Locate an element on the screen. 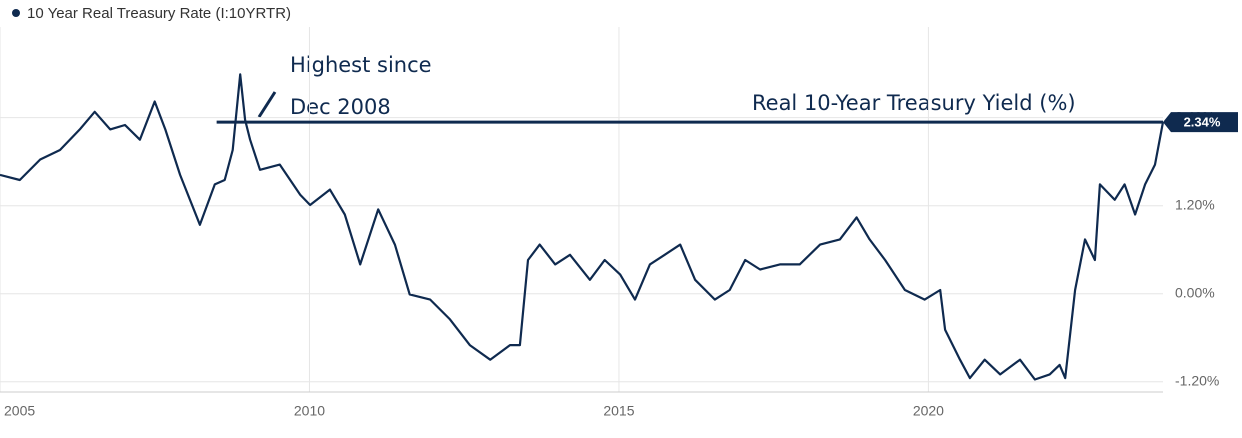 This screenshot has width=1242, height=438. value-callout-label: 2.34% is located at coordinates (1202, 122).